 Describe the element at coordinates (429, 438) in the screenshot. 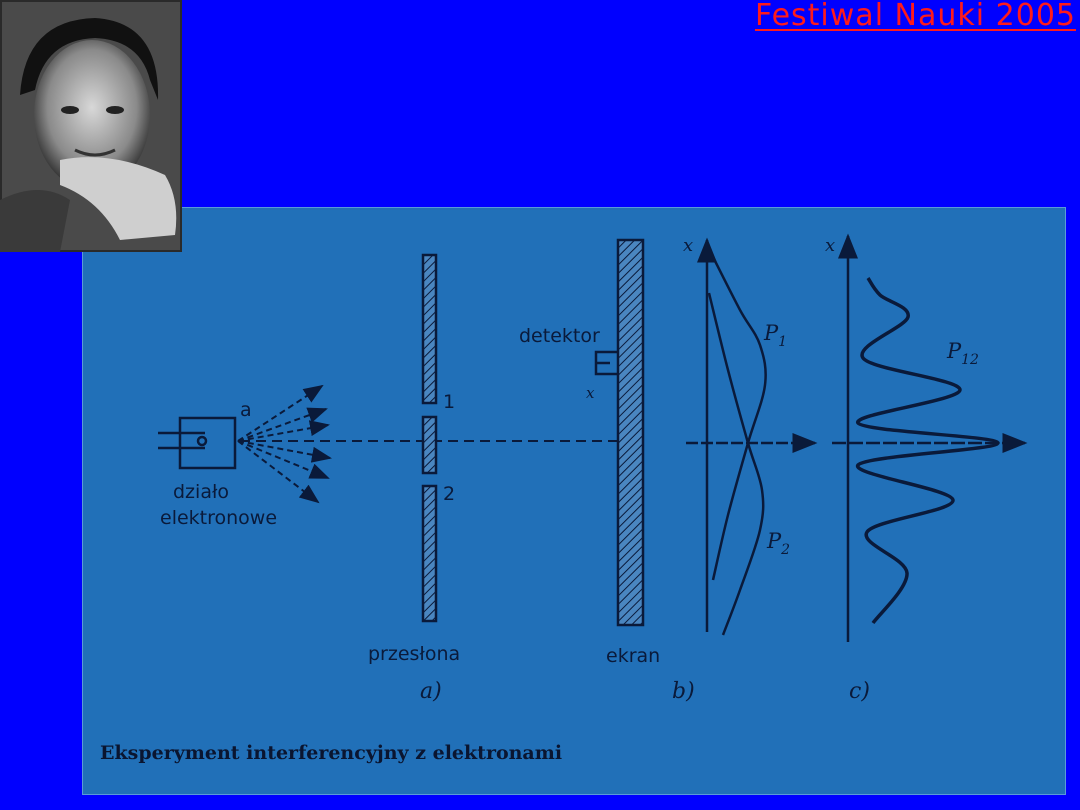

I see `barrier` at that location.